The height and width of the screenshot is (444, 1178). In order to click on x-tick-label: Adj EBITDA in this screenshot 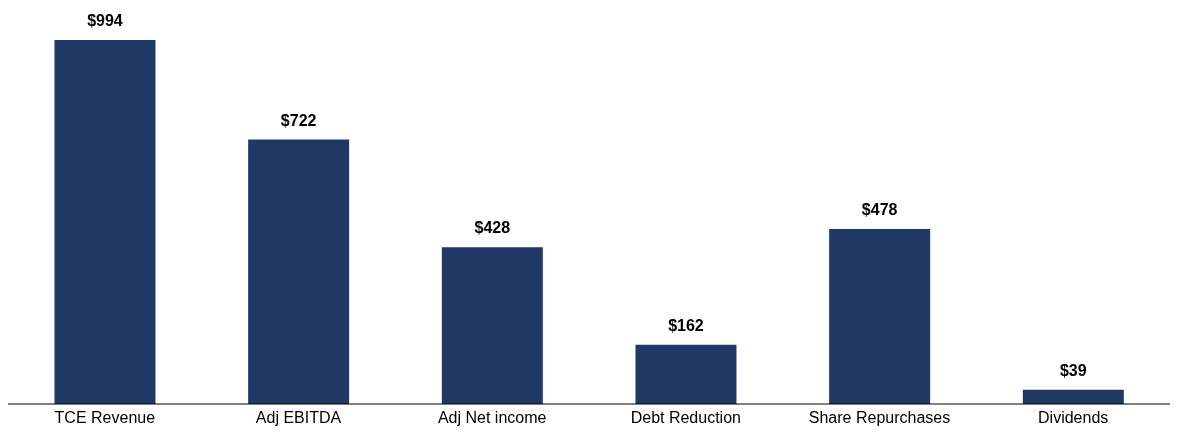, I will do `click(298, 418)`.